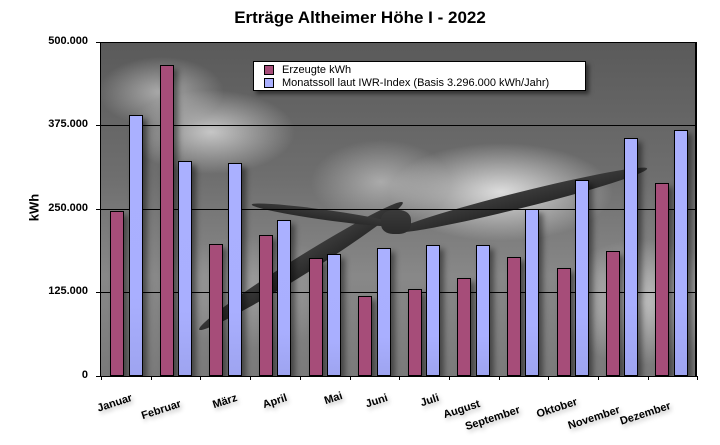 This screenshot has width=720, height=445. I want to click on bar-erzeugt-dezember, so click(662, 279).